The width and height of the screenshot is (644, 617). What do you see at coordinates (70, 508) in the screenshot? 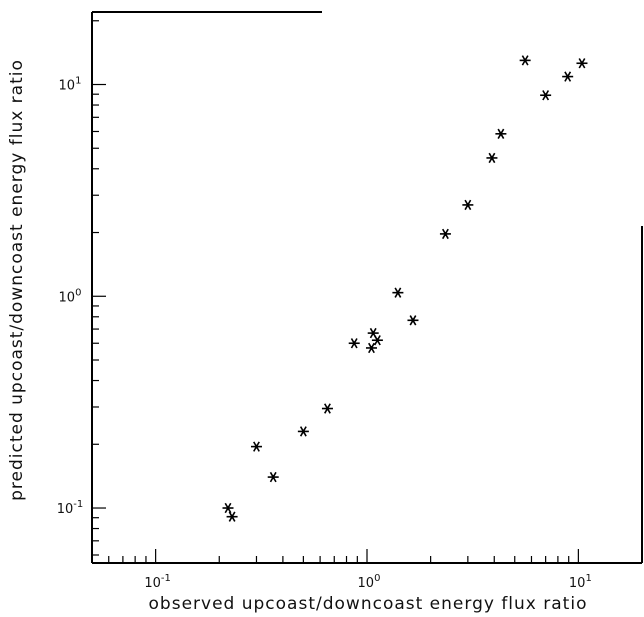
I see `y-tick-label: 10⁻¹` at bounding box center [70, 508].